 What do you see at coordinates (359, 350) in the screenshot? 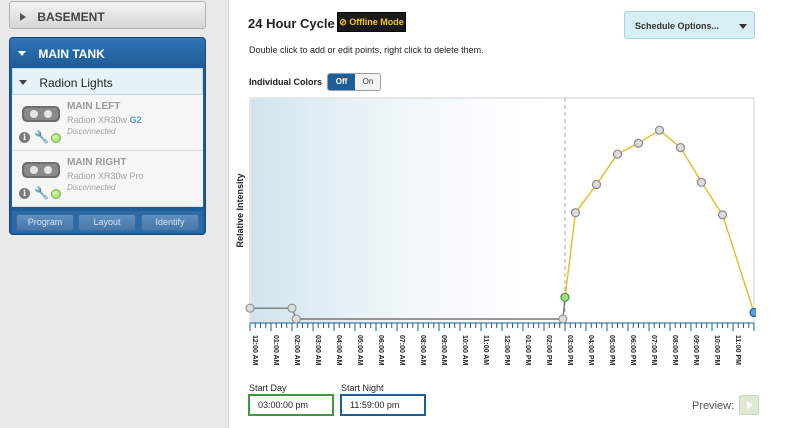
I see `x-tick-label: 05:00 AM` at bounding box center [359, 350].